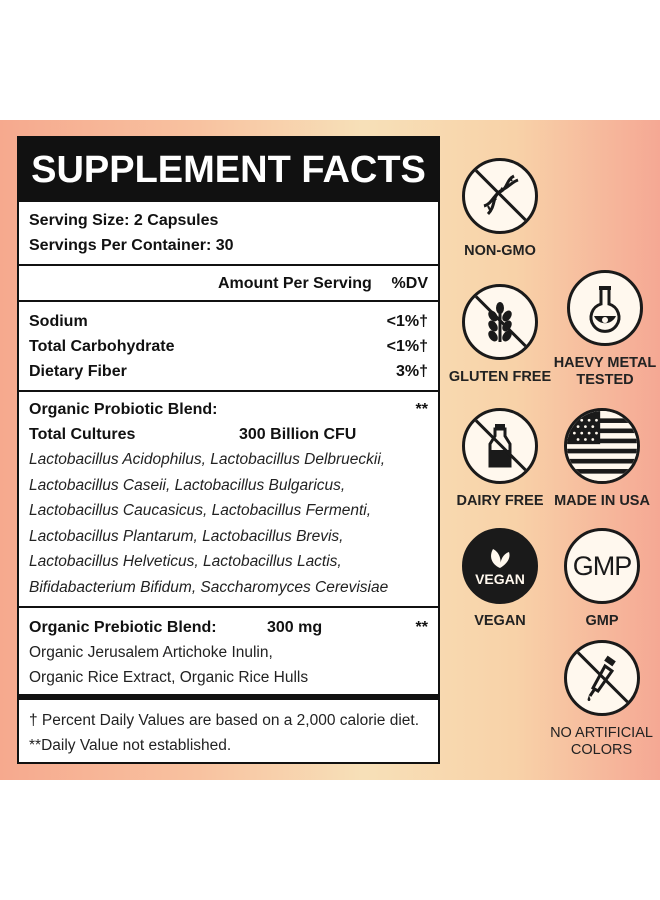 This screenshot has width=660, height=900. I want to click on badge-vegan: VEGAN VEGAN, so click(500, 579).